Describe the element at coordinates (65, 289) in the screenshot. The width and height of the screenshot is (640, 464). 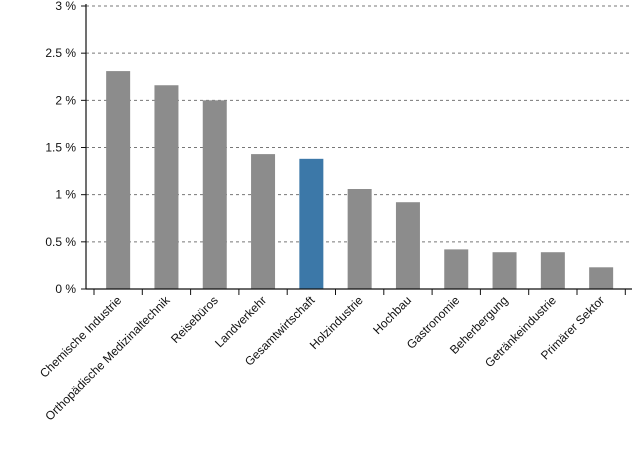
I see `y-tick-label: 0 %` at that location.